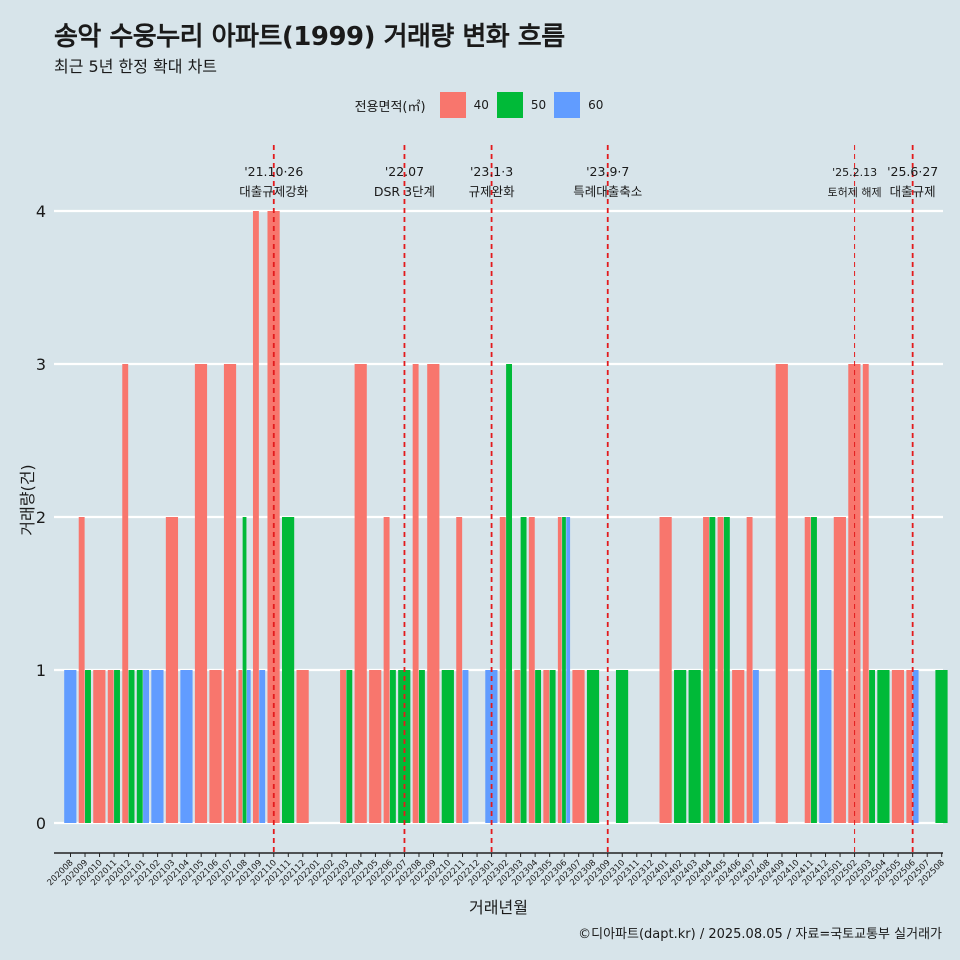 The image size is (960, 960). What do you see at coordinates (390, 107) in the screenshot?
I see `legend-title: 전용면적(㎡)` at bounding box center [390, 107].